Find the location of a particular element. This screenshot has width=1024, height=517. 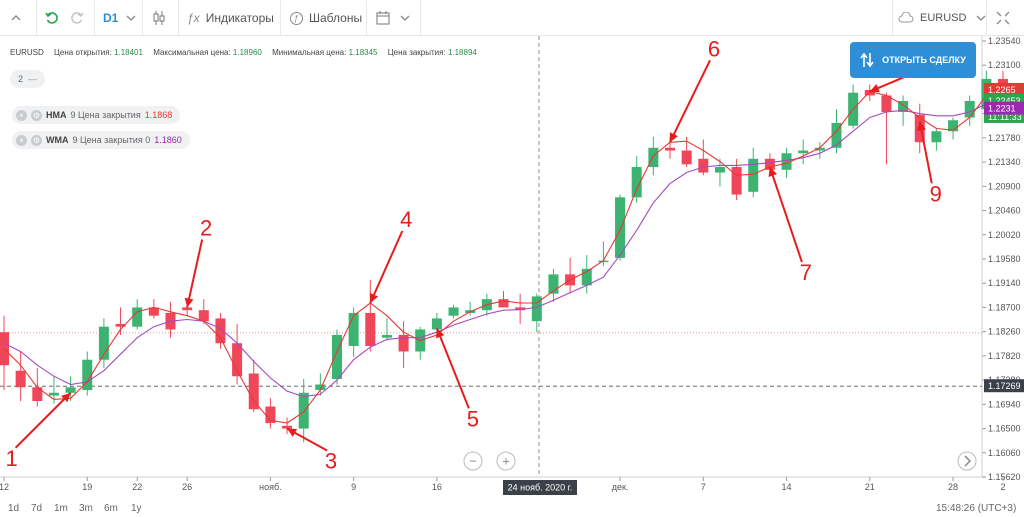

period-7d: 7d is located at coordinates (37, 508).